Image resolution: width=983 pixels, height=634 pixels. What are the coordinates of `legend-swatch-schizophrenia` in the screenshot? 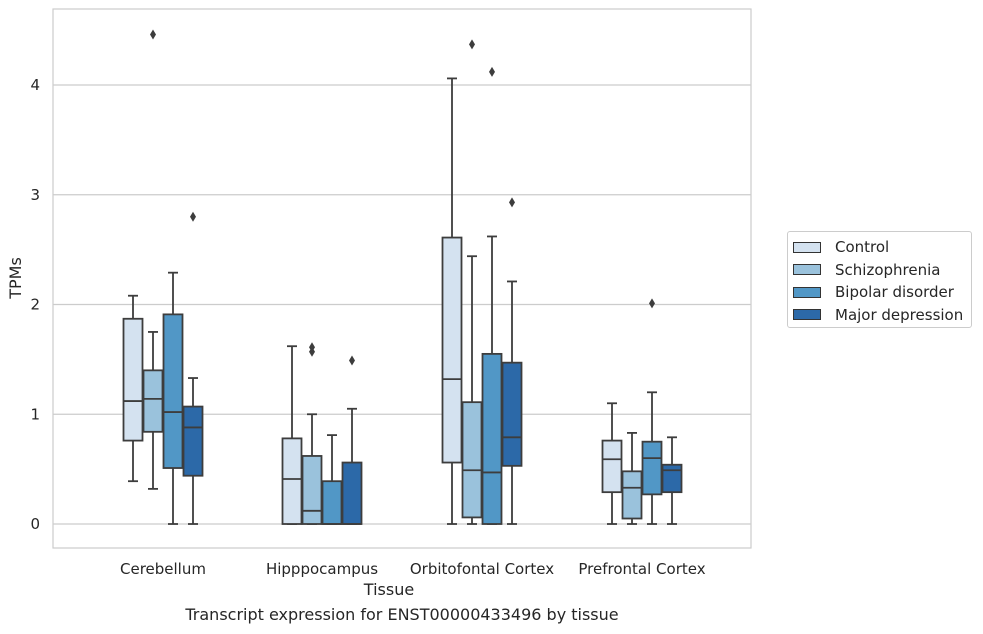 It's located at (807, 270).